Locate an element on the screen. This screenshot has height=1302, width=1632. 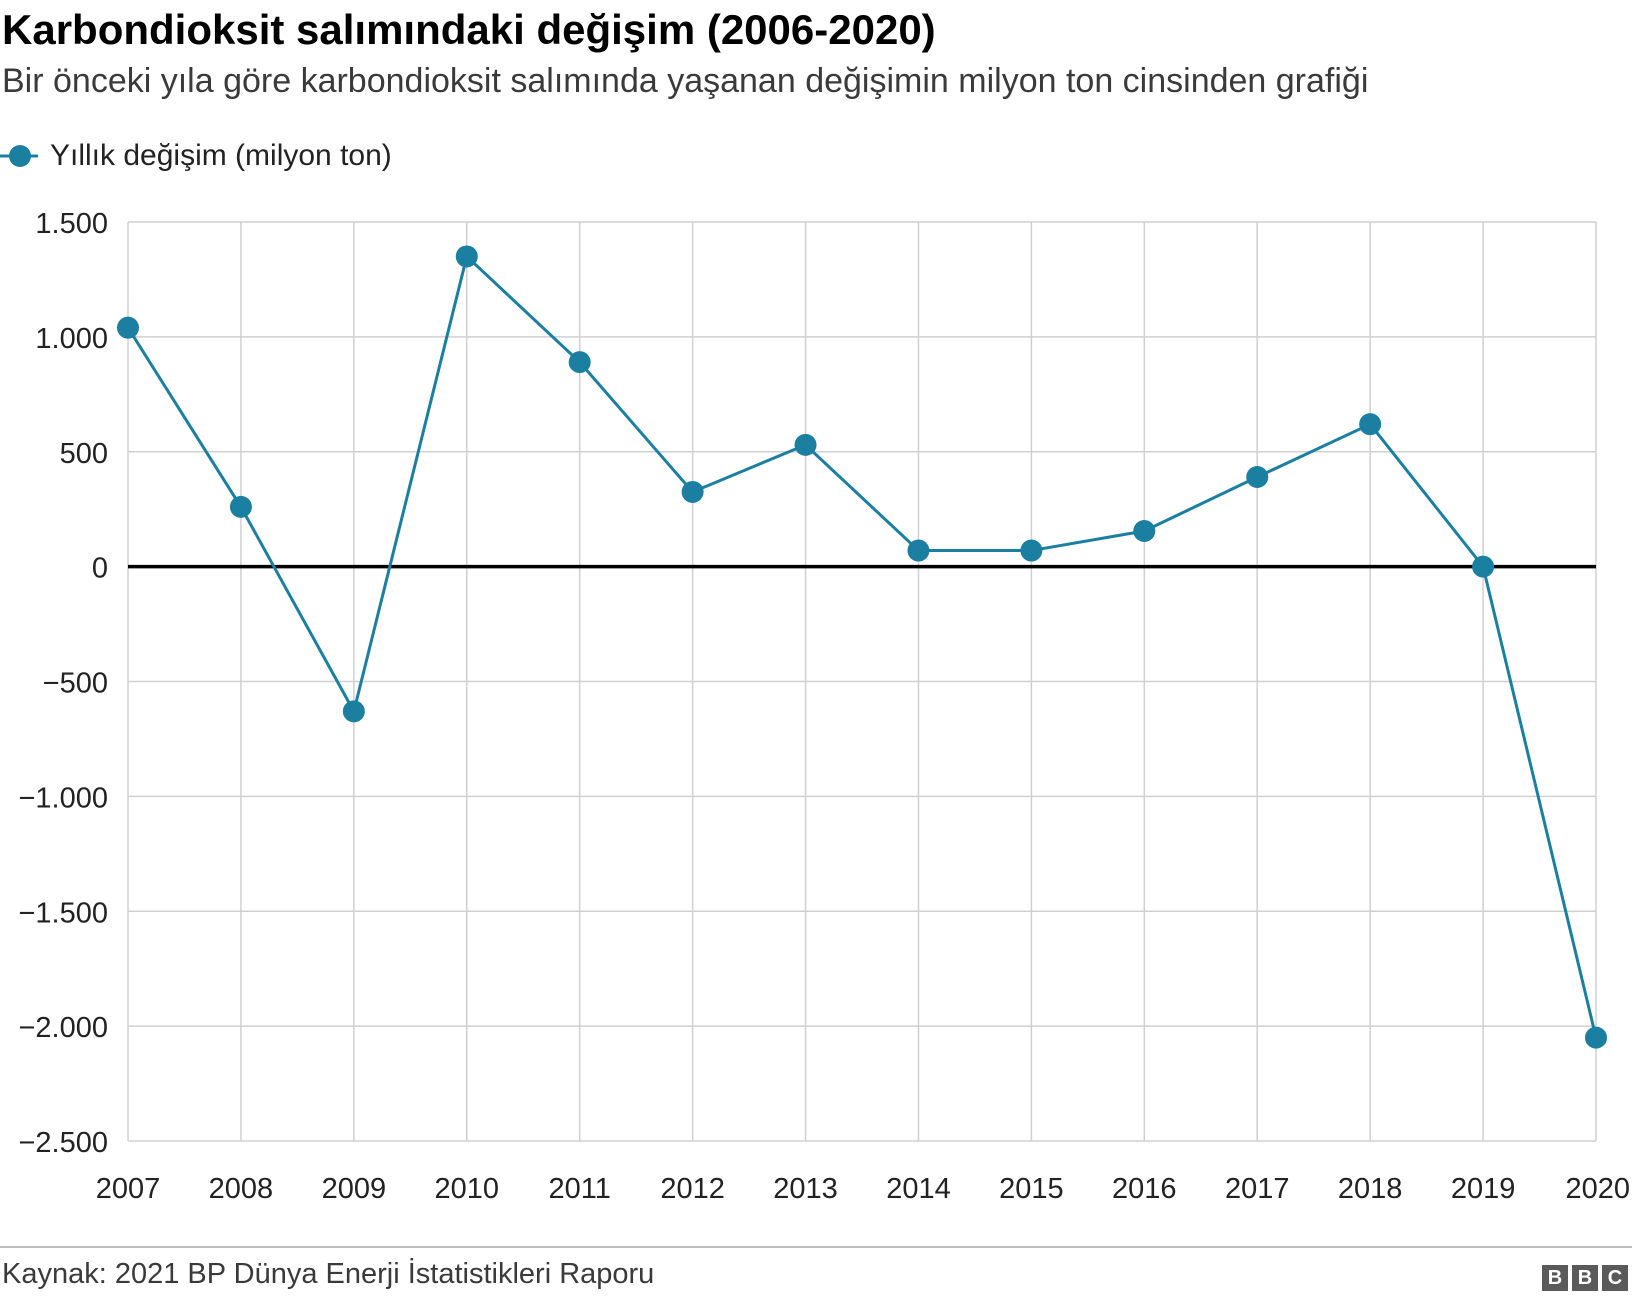
logo-letter-2: B is located at coordinates (1585, 1278).